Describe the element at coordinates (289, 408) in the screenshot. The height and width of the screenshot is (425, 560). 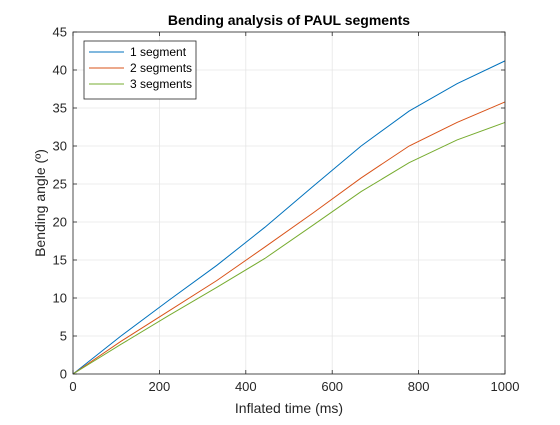
I see `x-axis-label: Inflated time (ms)` at that location.